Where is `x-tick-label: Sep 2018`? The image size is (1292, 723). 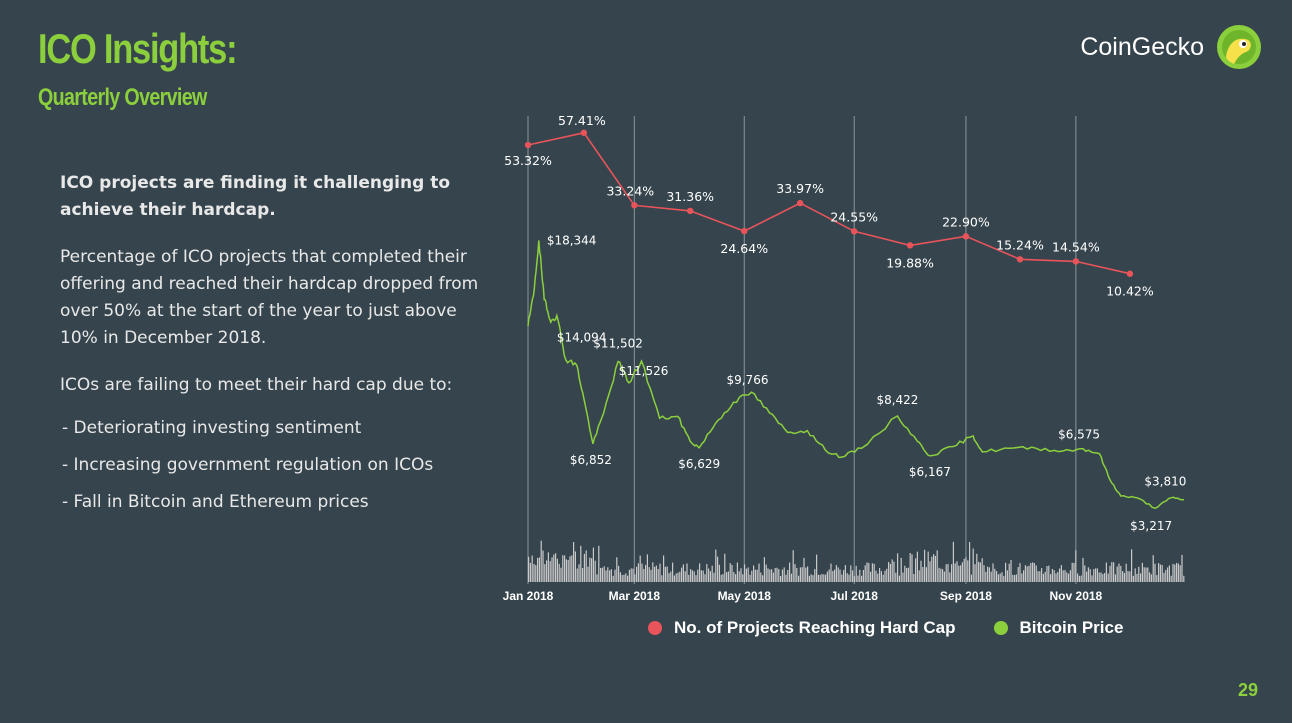
x-tick-label: Sep 2018 is located at coordinates (966, 596).